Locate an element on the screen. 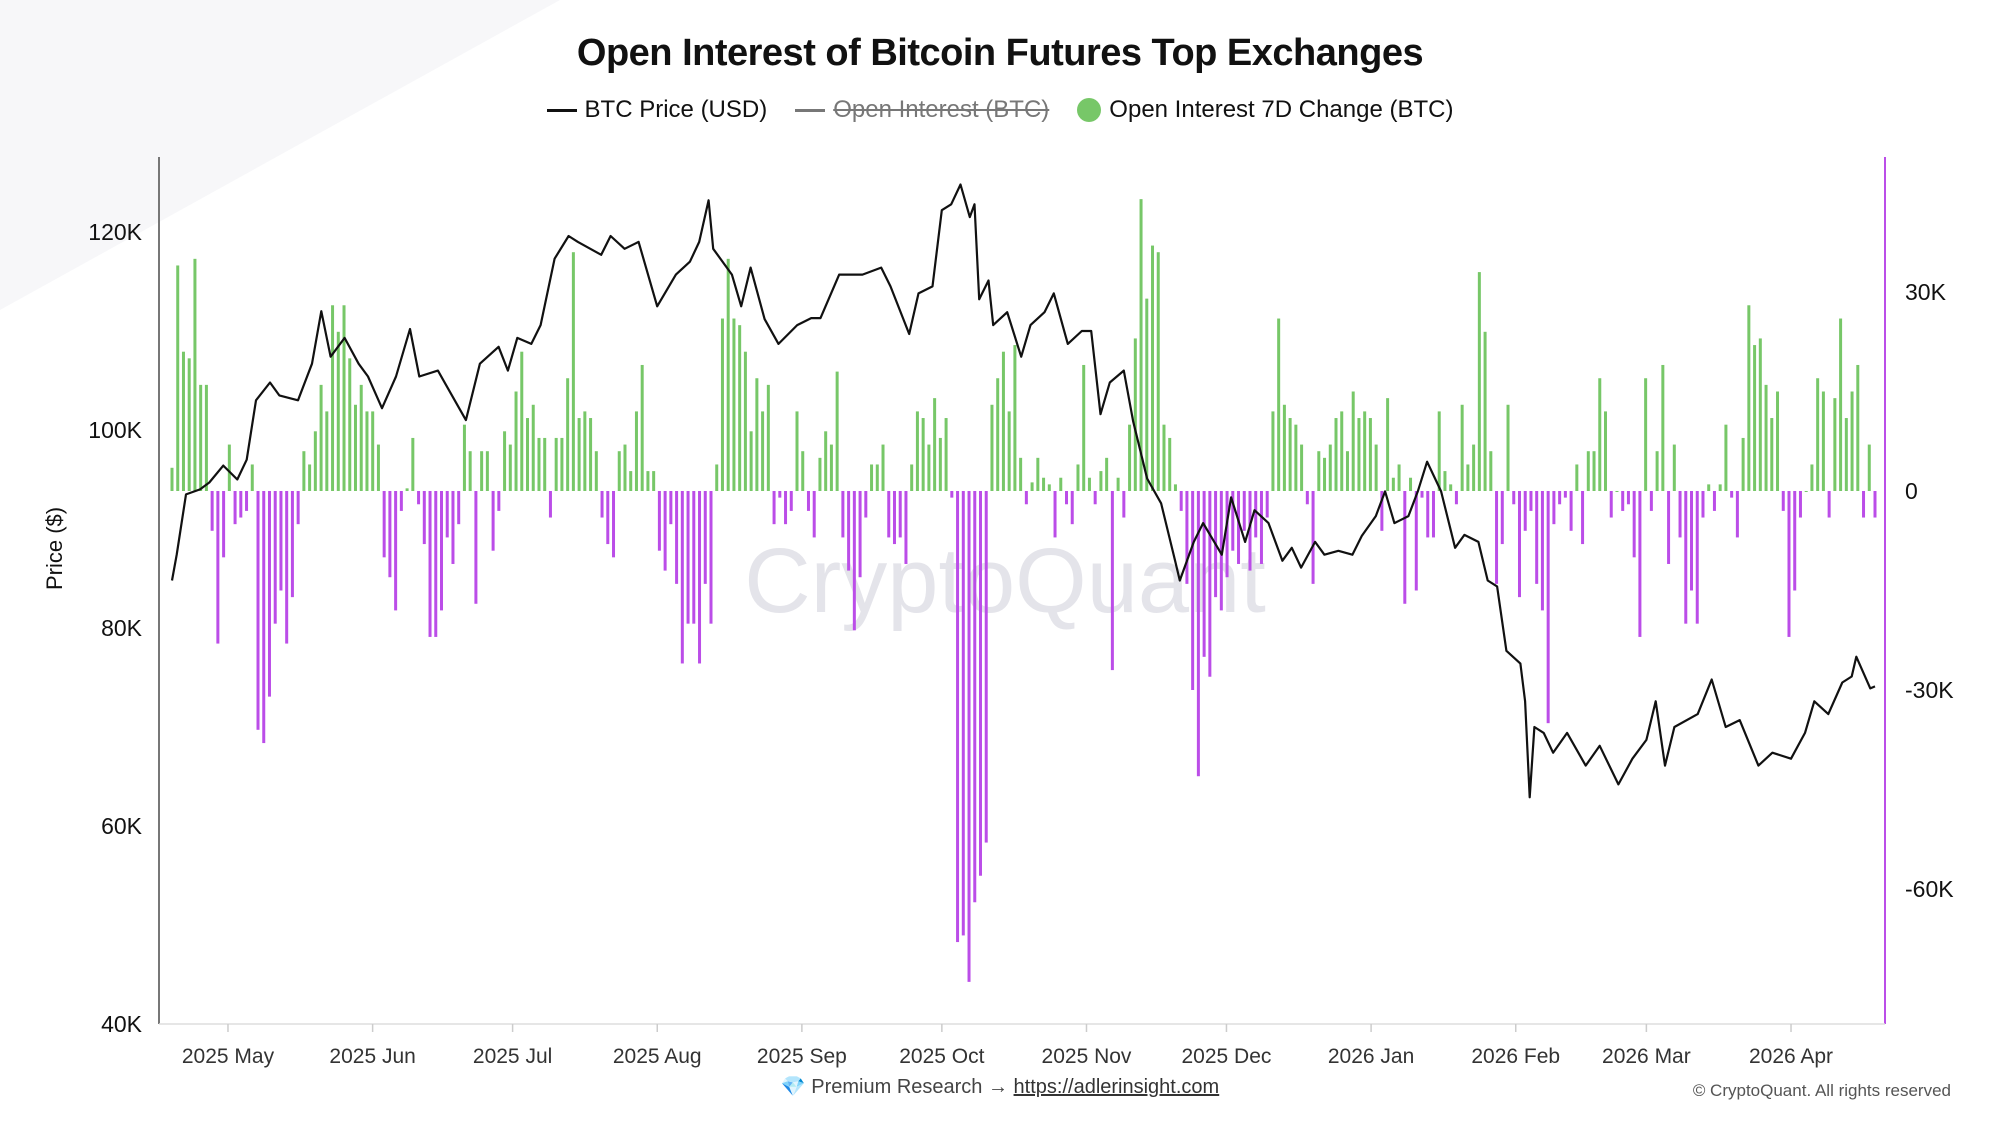 This screenshot has height=1125, width=2000. y-right-tick-label: -60K is located at coordinates (1929, 889).